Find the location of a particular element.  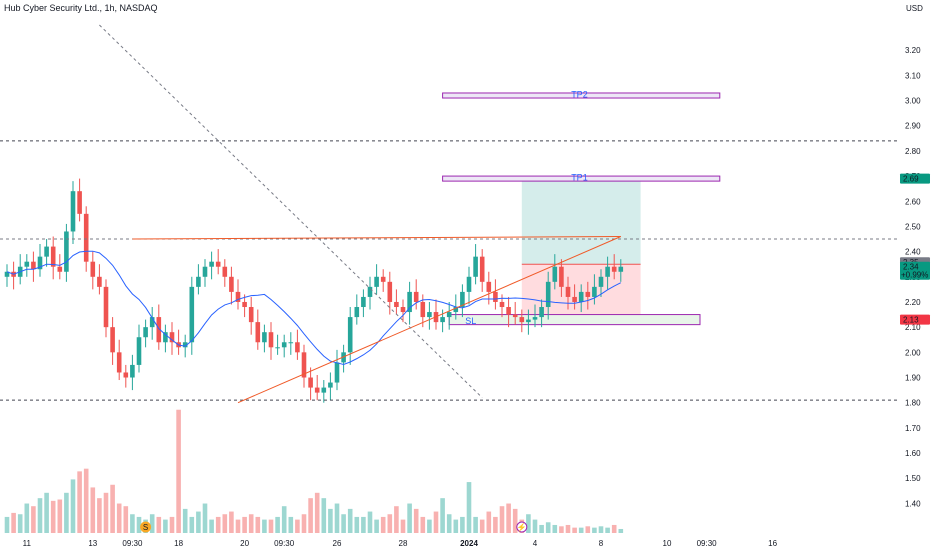

price-change-text: +0.99% is located at coordinates (914, 275).